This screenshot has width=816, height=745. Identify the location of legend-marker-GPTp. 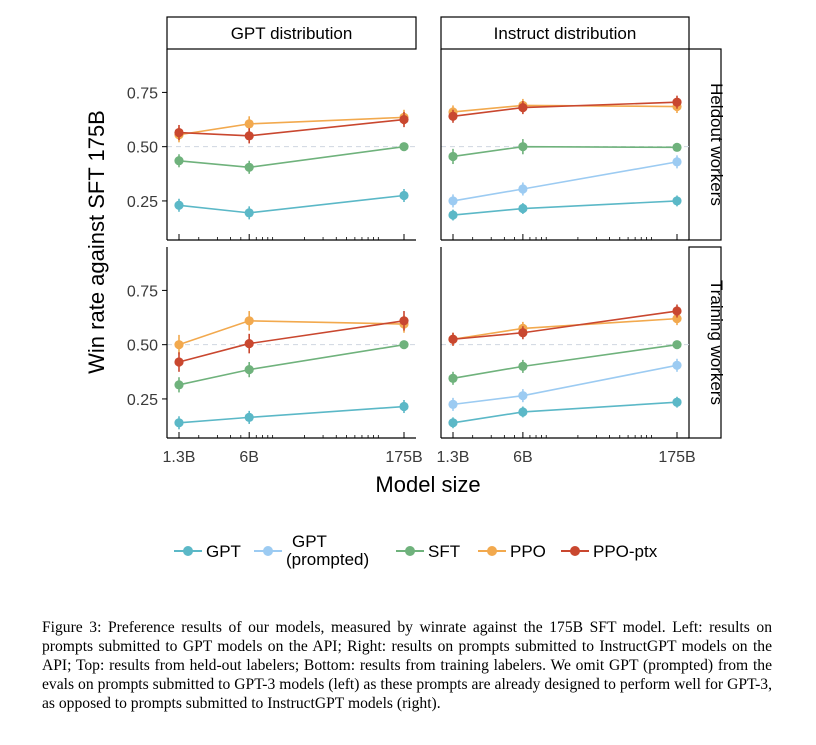
(268, 551).